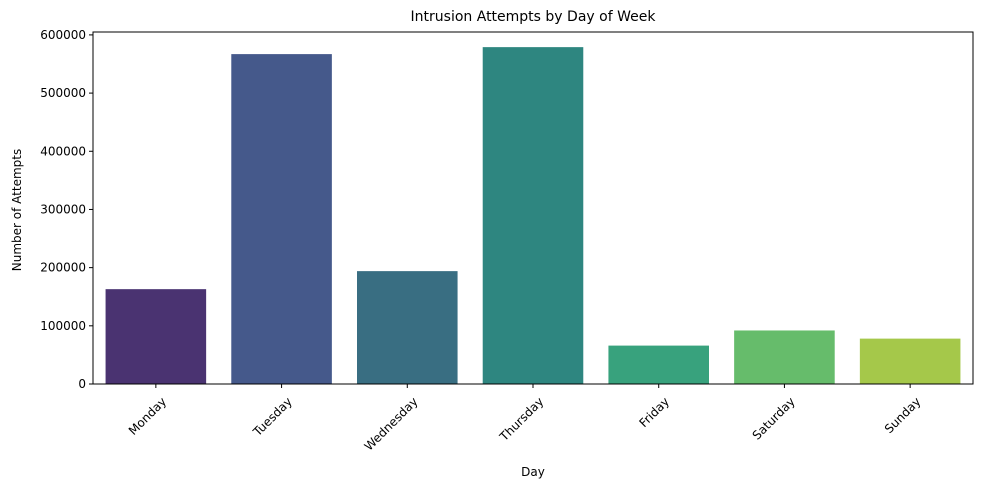  Describe the element at coordinates (63, 151) in the screenshot. I see `y-tick-label: 400000` at that location.